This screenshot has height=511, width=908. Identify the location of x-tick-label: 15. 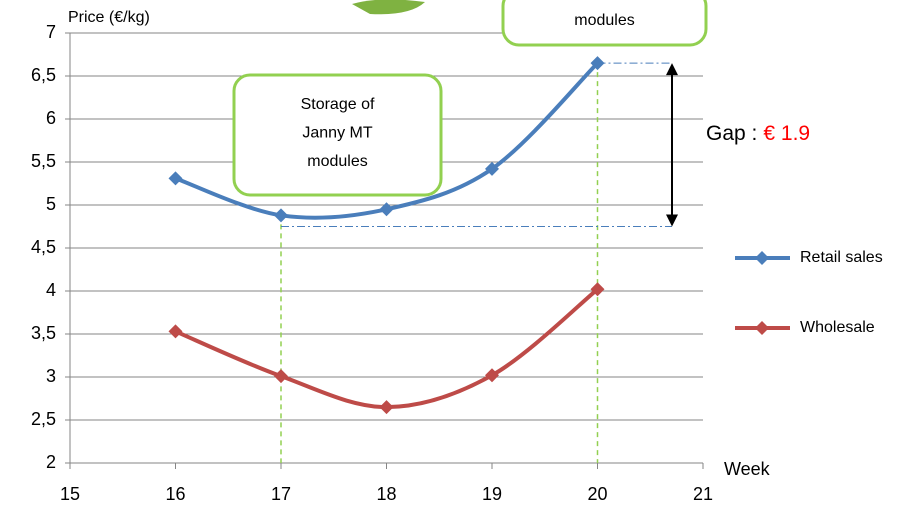
(70, 494).